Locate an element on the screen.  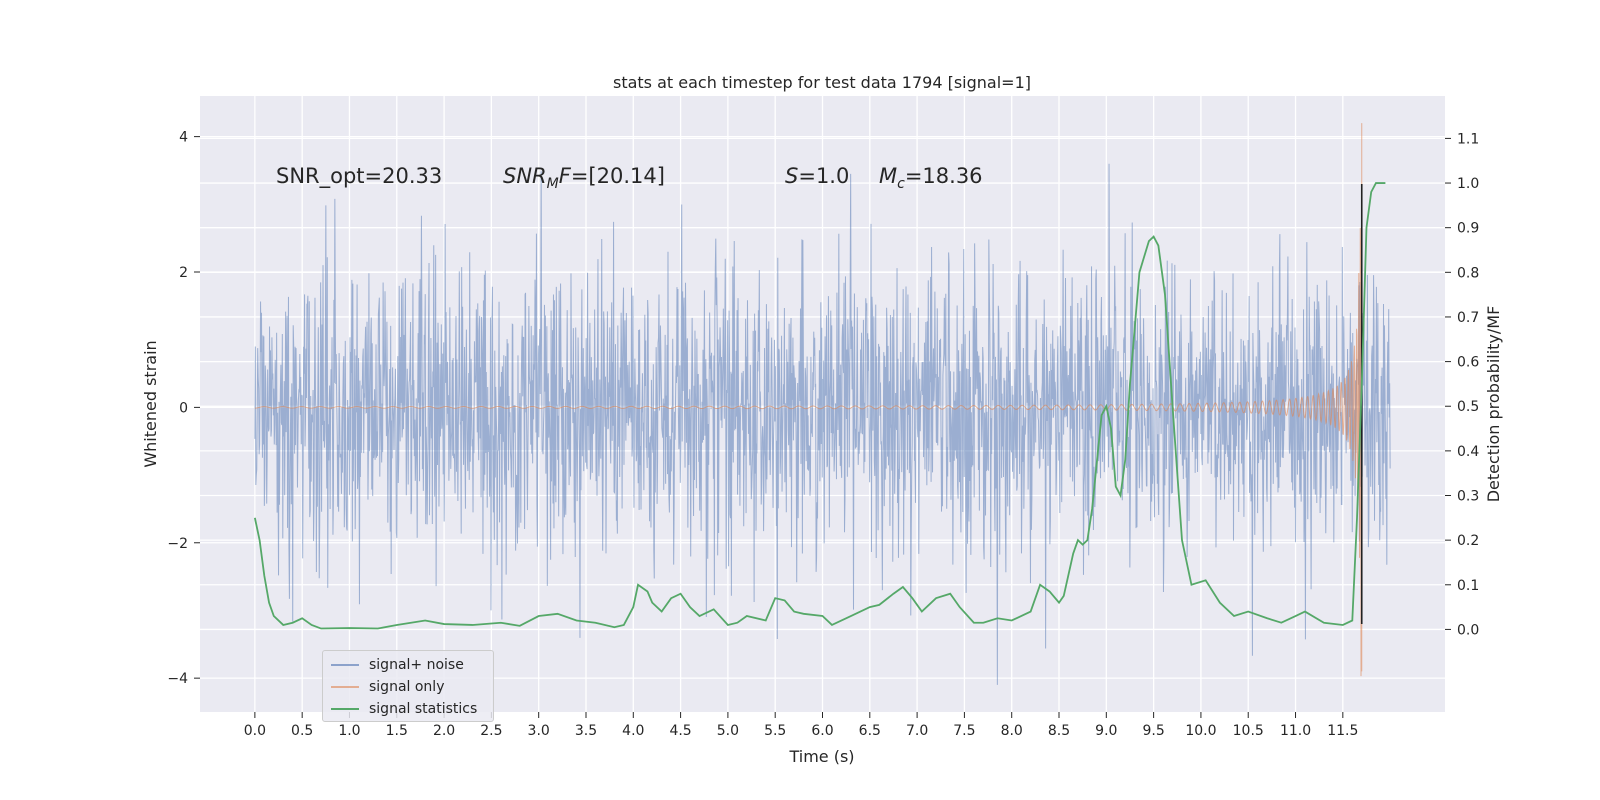
annotation-mc-symbol: M is located at coordinates (888, 176).